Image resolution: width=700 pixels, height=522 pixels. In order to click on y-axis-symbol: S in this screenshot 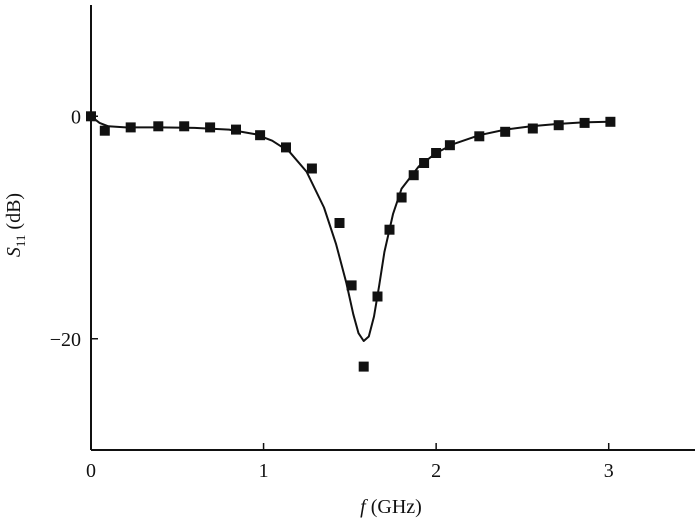, I will do `click(14, 252)`.